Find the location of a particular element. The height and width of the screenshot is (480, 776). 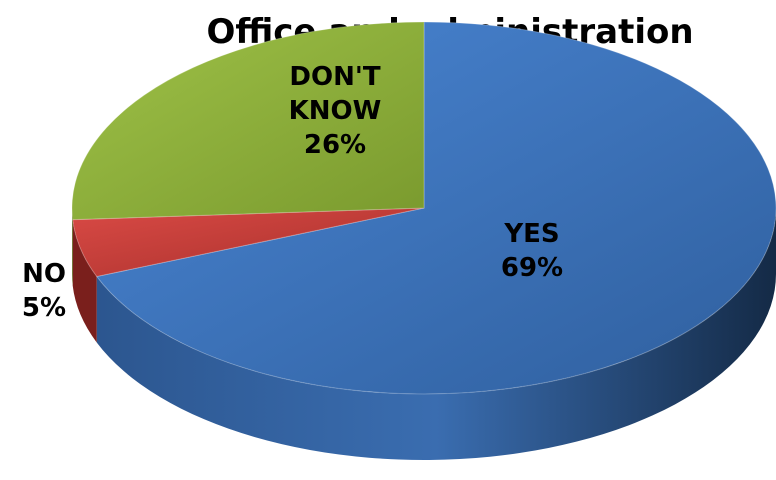

slice-value-yes: 69% is located at coordinates (532, 268).